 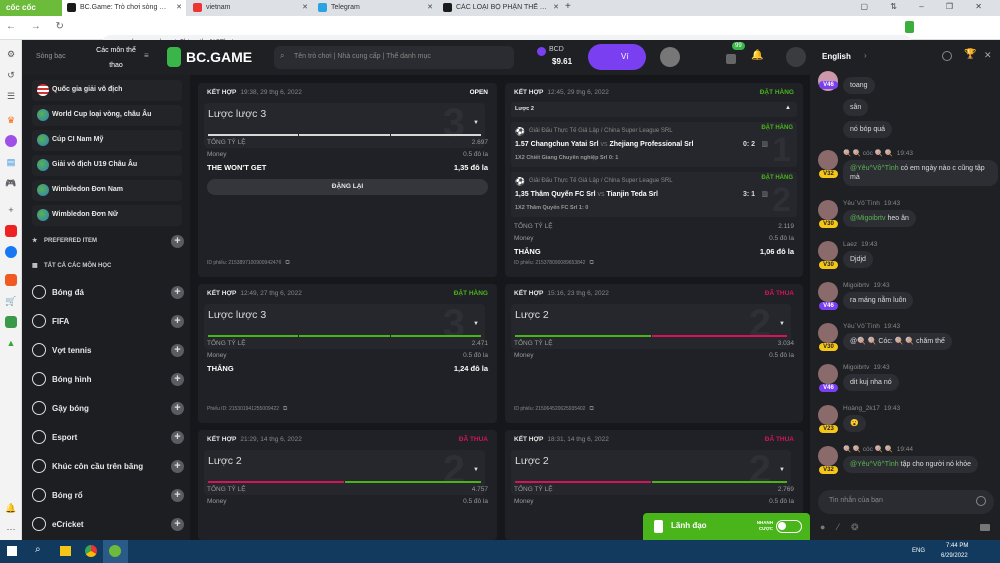 I want to click on stats-icon: ▥, so click(x=764, y=194).